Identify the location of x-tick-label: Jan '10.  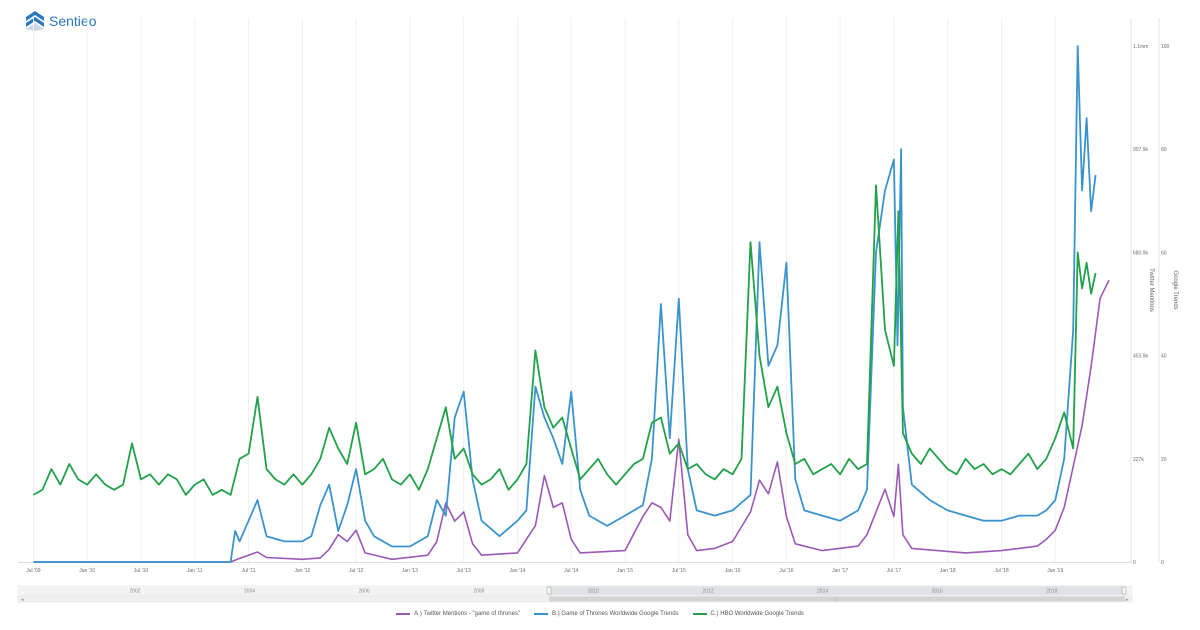
(87, 571).